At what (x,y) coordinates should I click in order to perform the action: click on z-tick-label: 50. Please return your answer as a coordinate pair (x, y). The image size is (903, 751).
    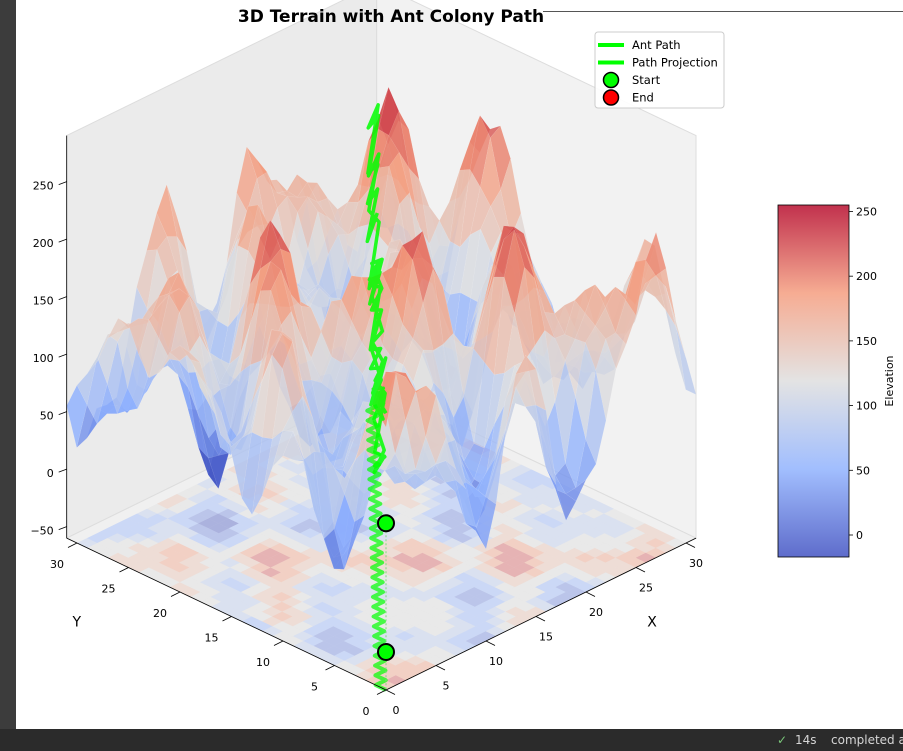
    Looking at the image, I should click on (47, 416).